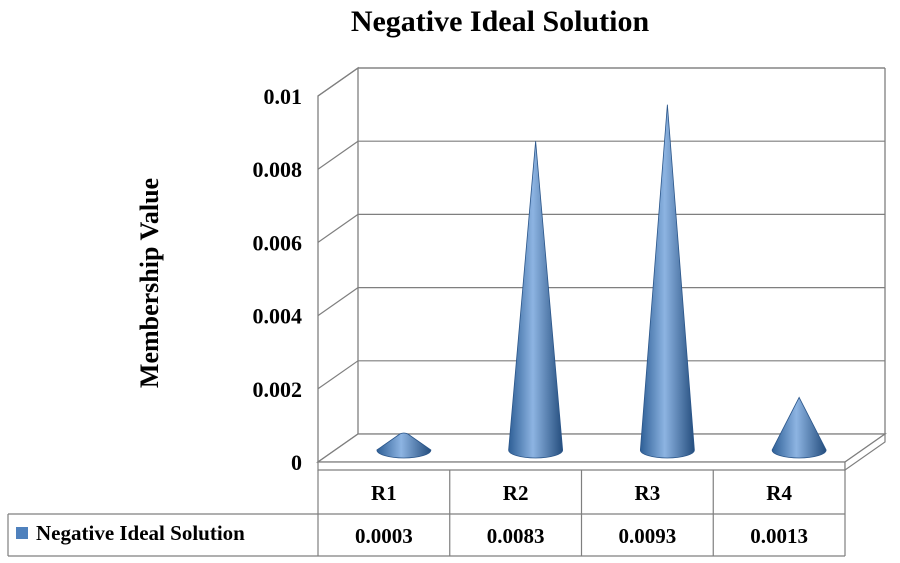  What do you see at coordinates (779, 536) in the screenshot?
I see `data-label: 0.0013` at bounding box center [779, 536].